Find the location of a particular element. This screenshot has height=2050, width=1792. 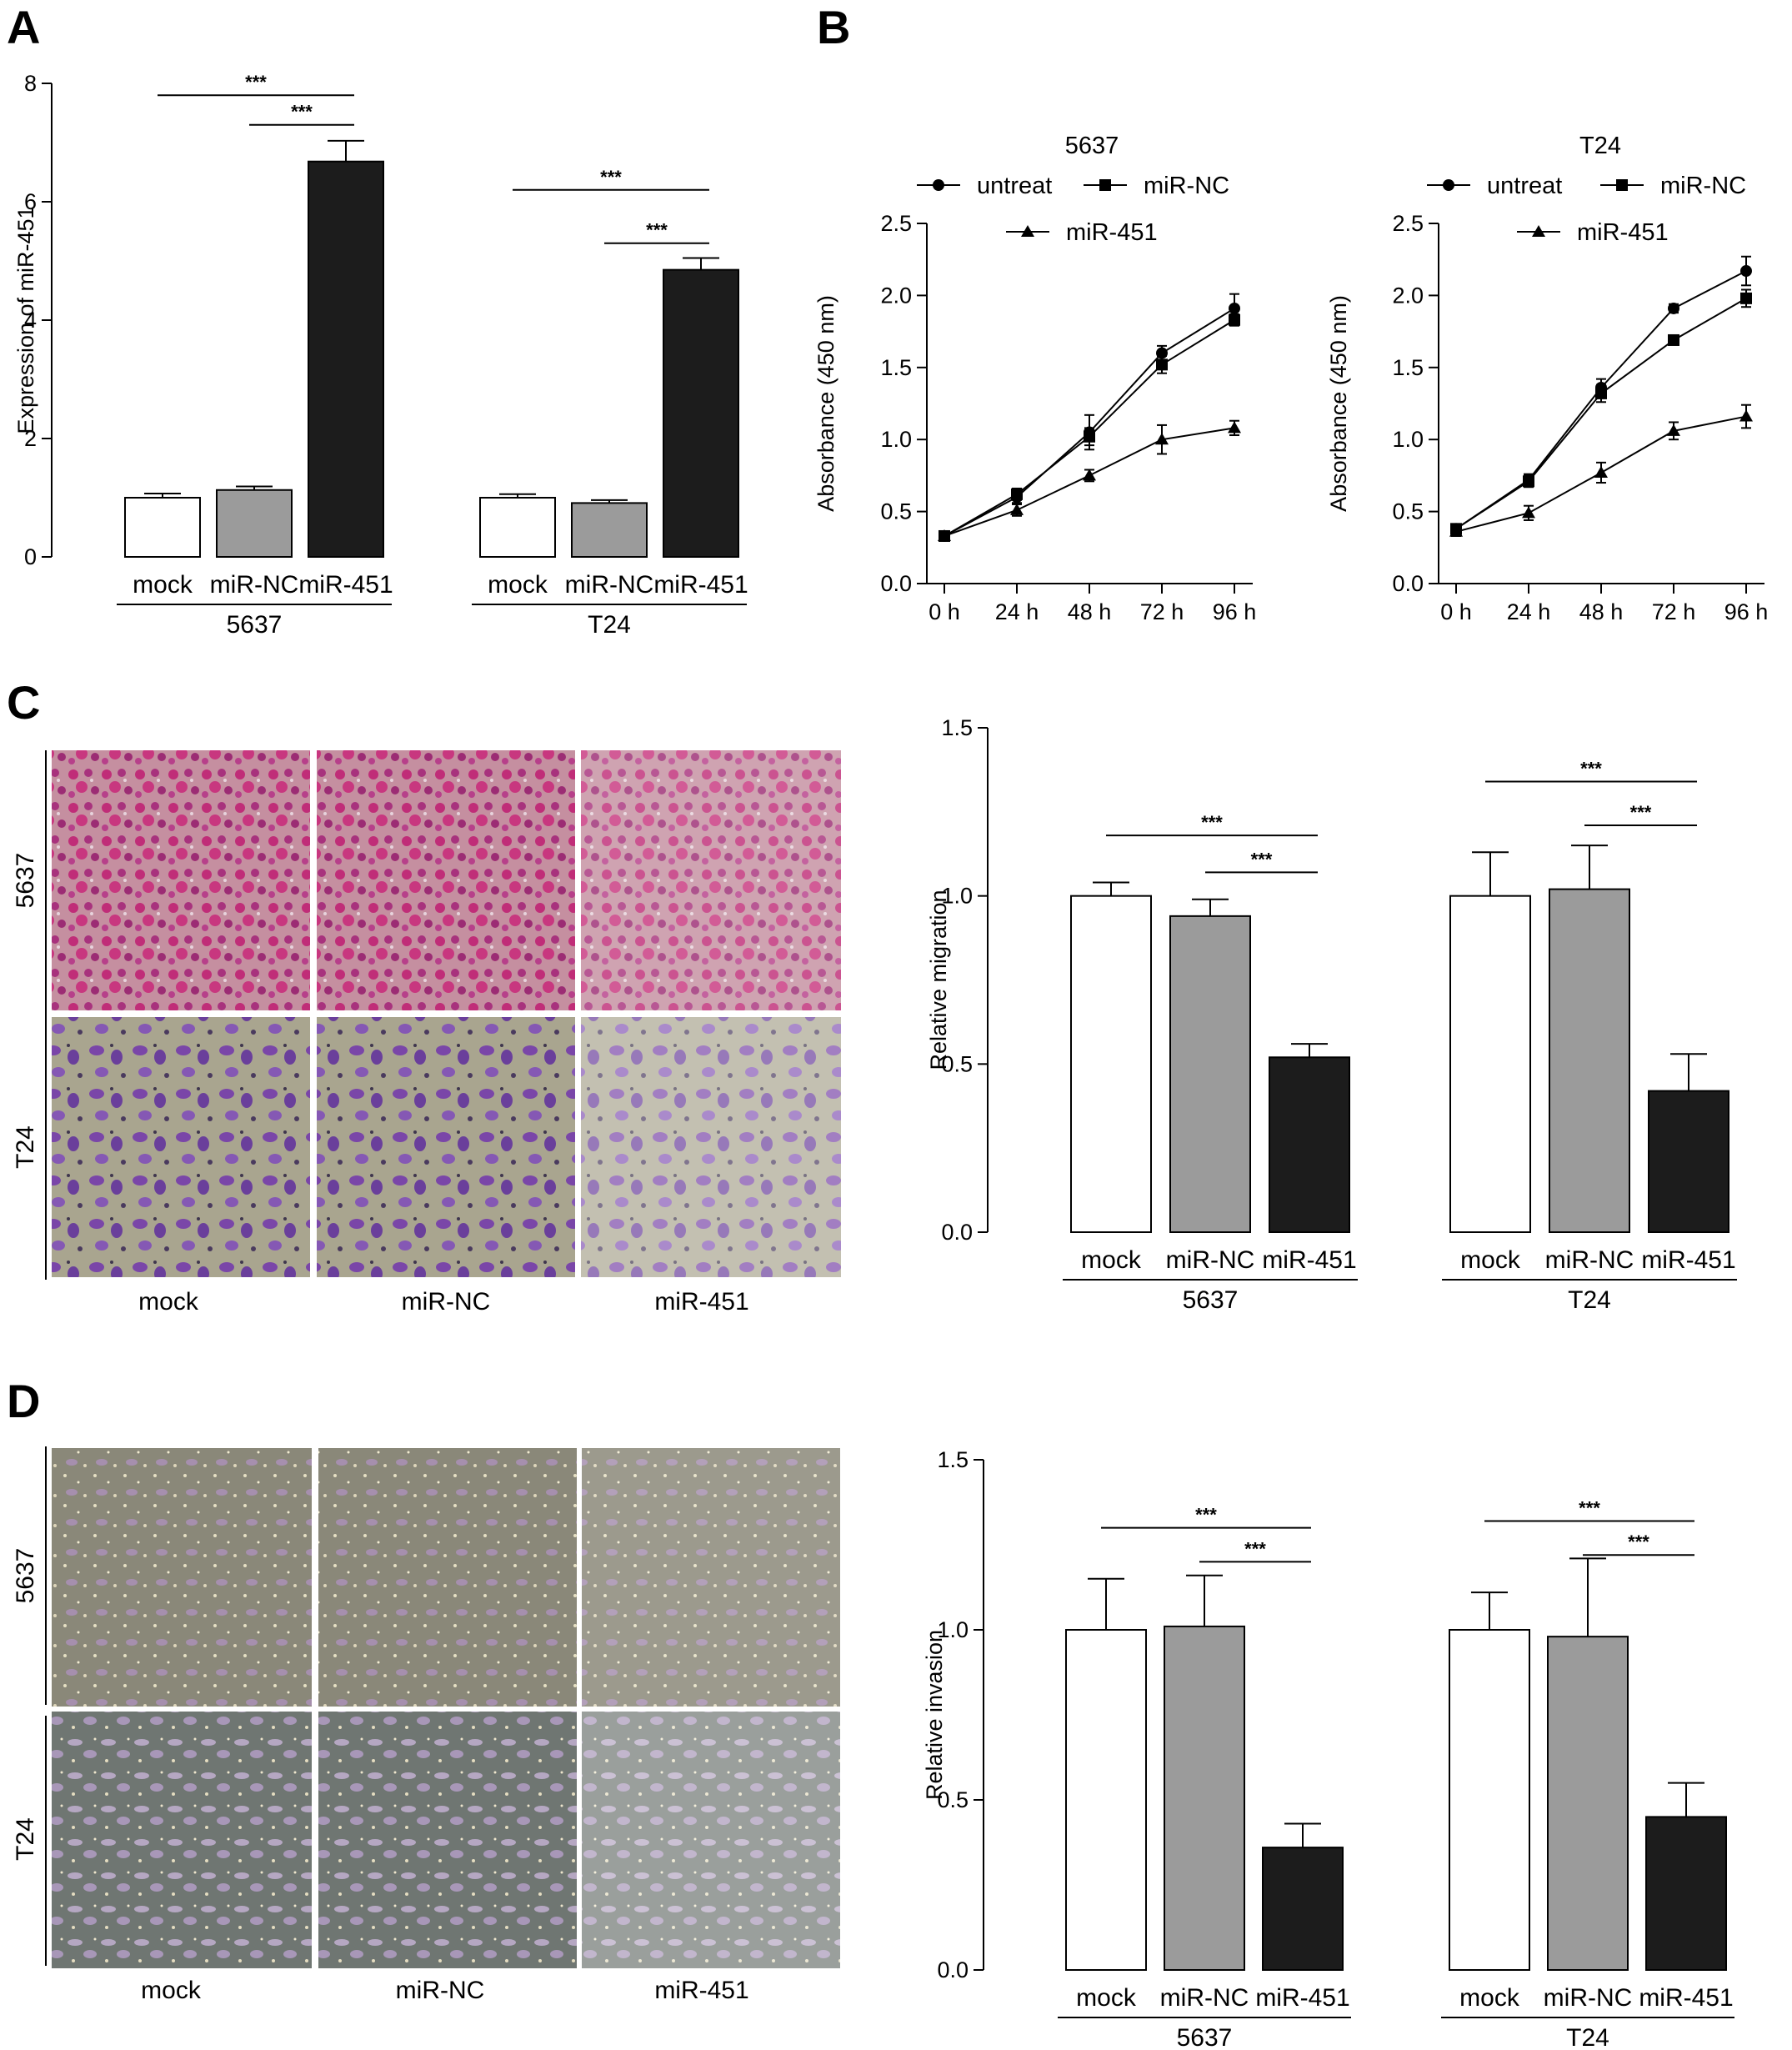

col-label-d-mir-451: miR-451 is located at coordinates (701, 1991).